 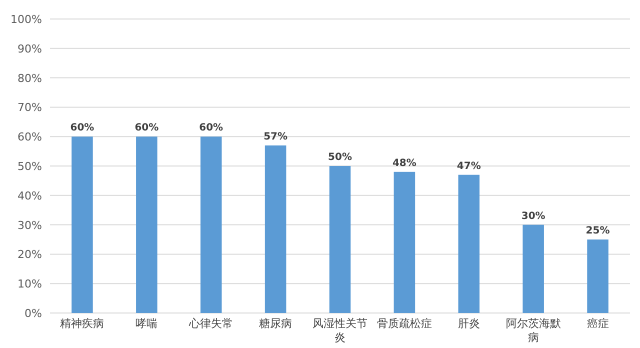 What do you see at coordinates (275, 323) in the screenshot?
I see `x-tick-label: 糖尿病` at bounding box center [275, 323].